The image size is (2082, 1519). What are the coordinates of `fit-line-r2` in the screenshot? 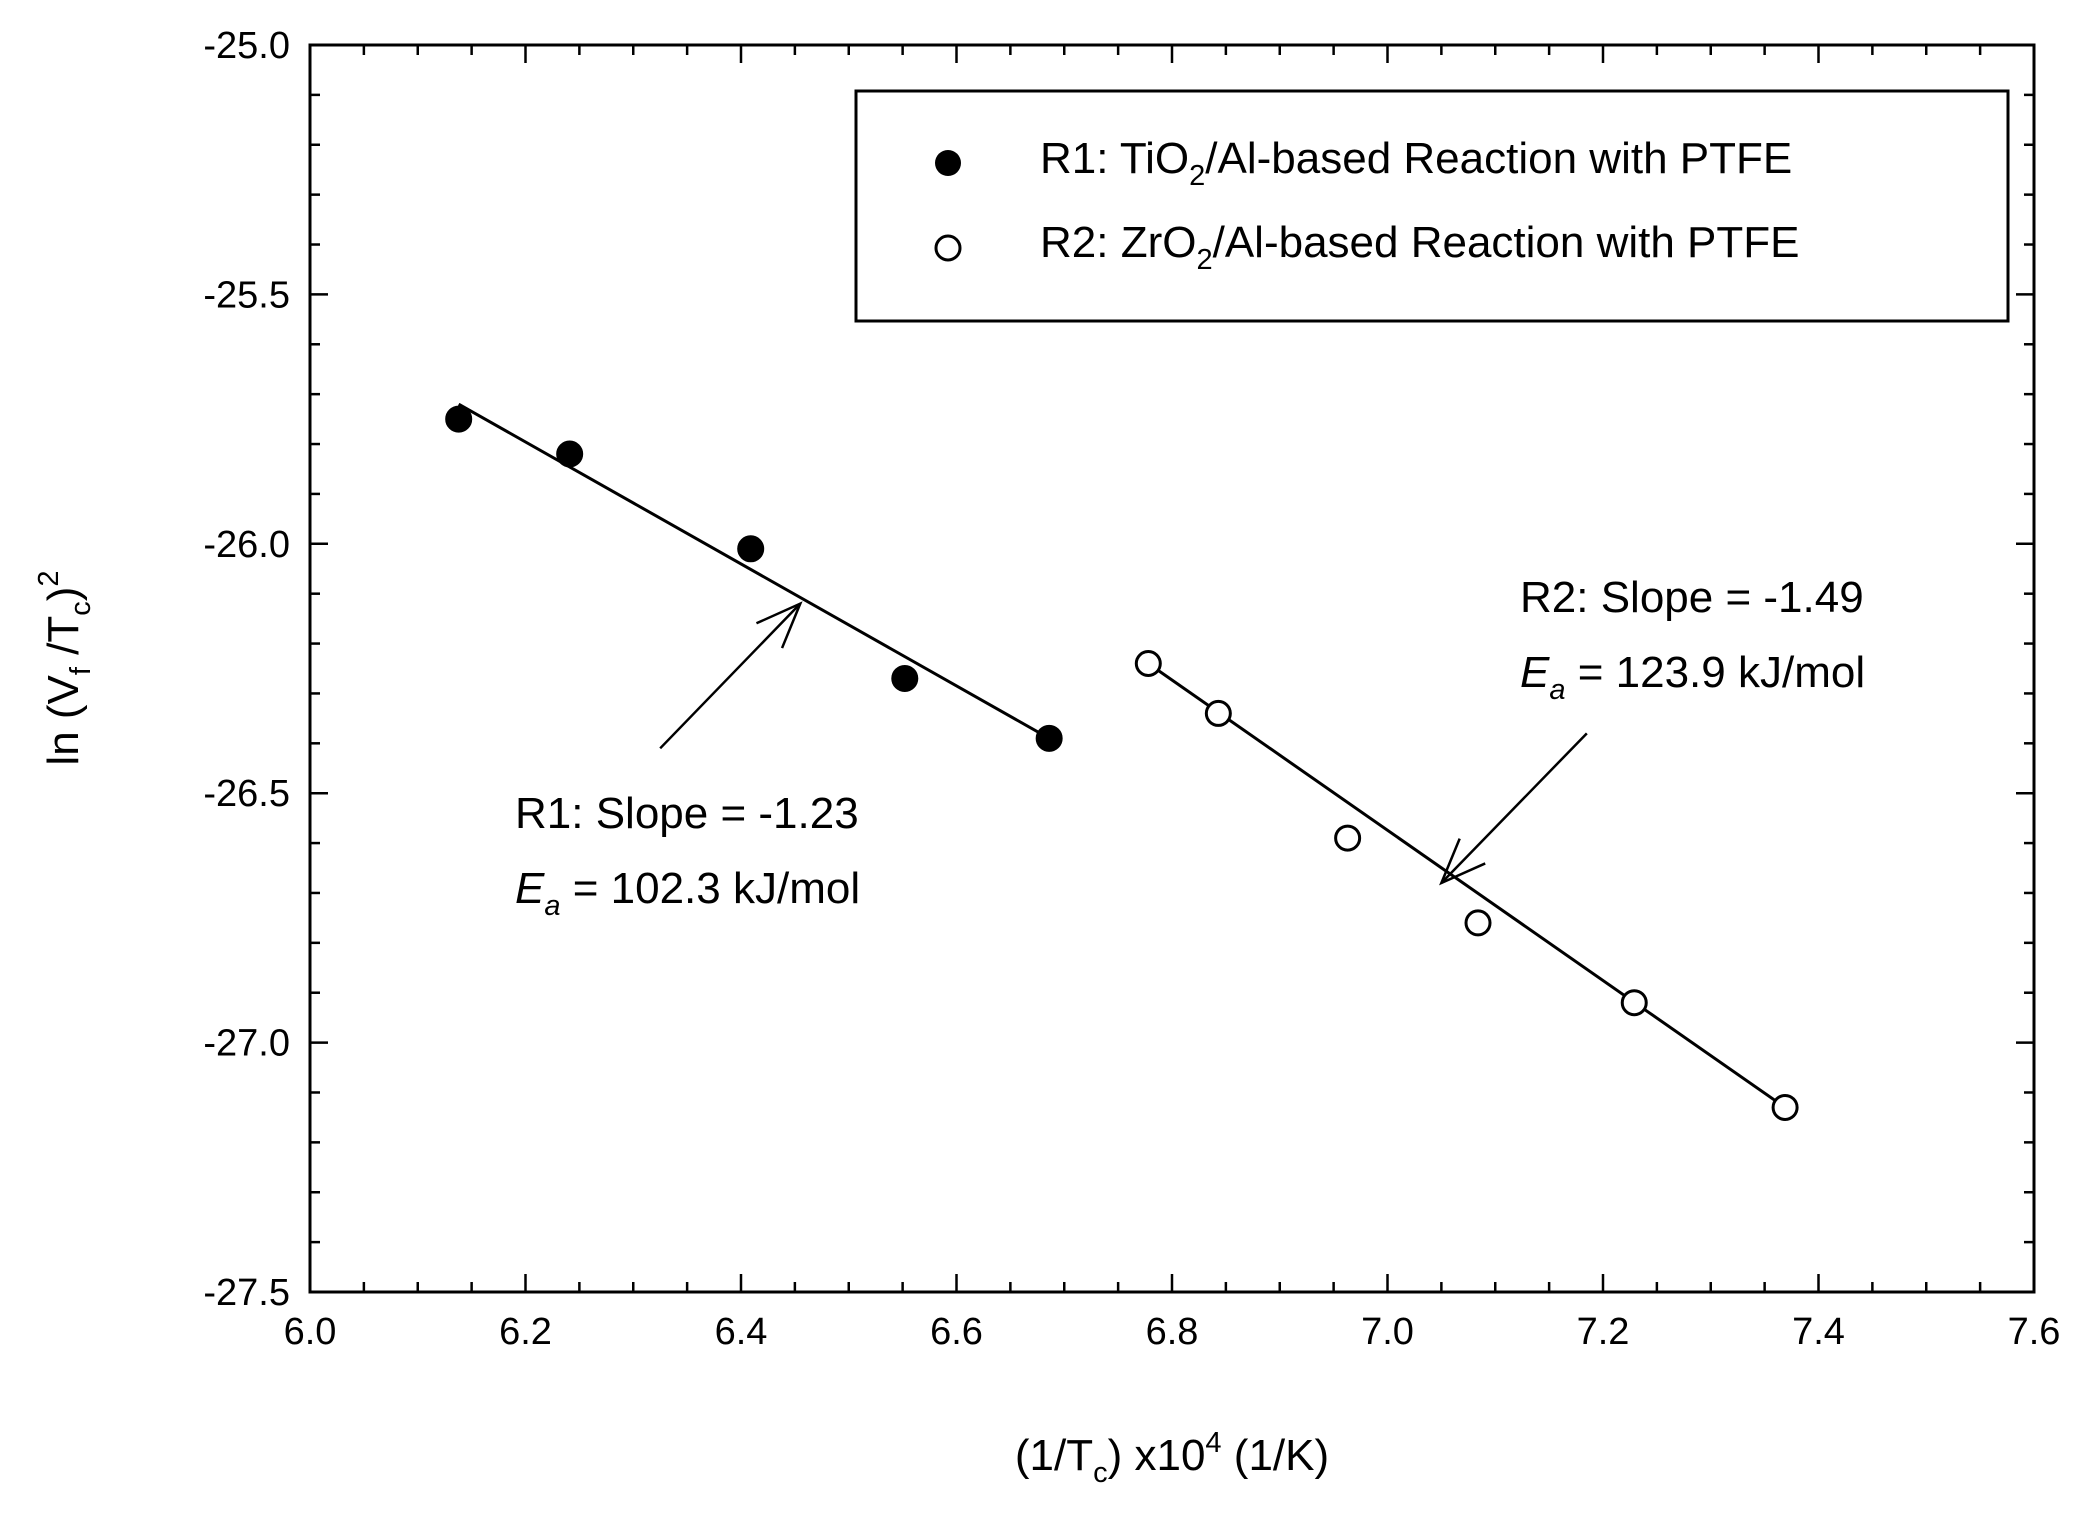 It's located at (1466, 885).